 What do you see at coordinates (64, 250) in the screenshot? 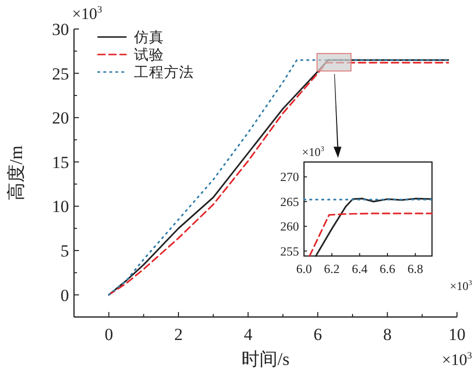
I see `y-tick-label: 5` at bounding box center [64, 250].